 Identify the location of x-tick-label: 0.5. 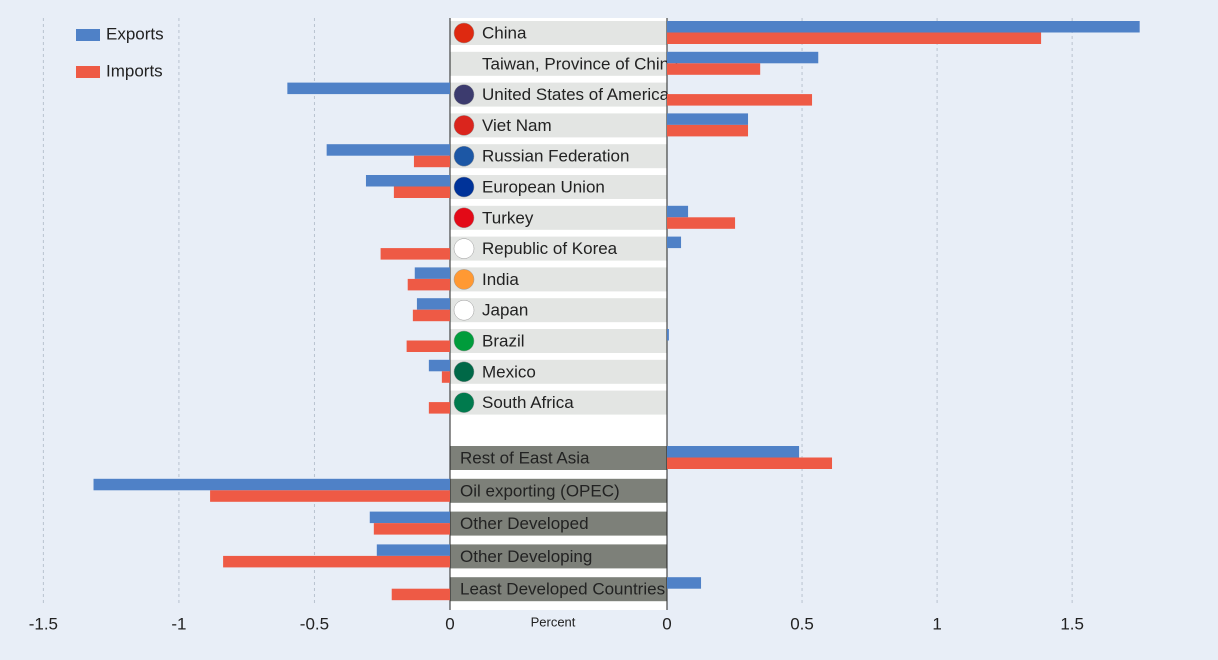
(802, 623).